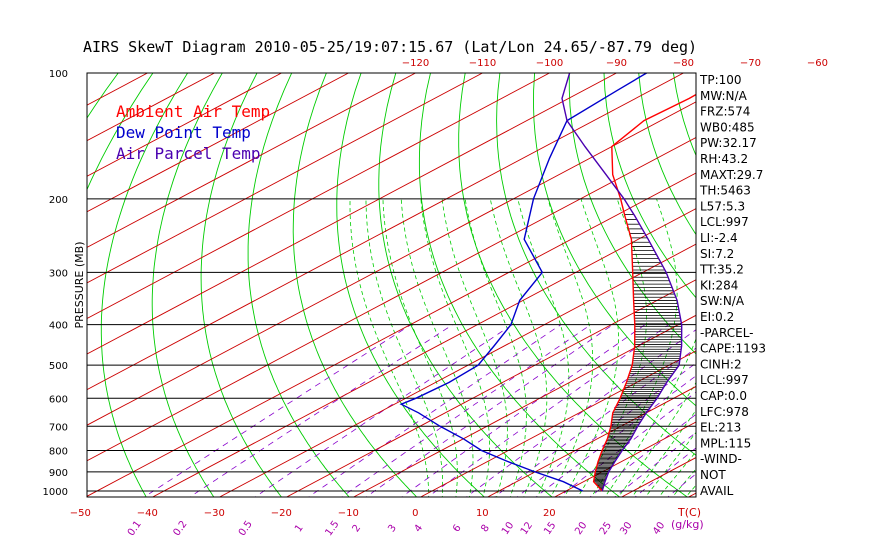 The width and height of the screenshot is (870, 560). I want to click on mixing-ratio-label: 40, so click(659, 528).